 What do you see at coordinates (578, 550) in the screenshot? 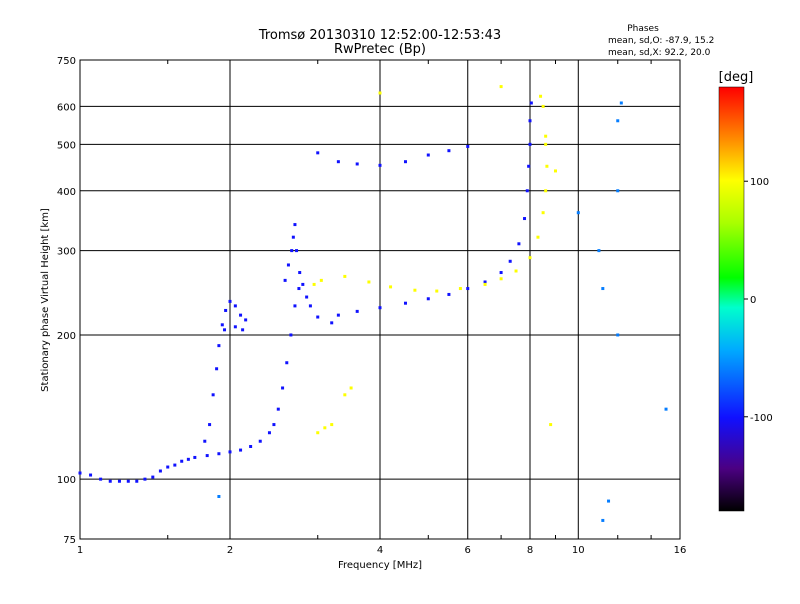
I see `x-tick-label: 10` at bounding box center [578, 550].